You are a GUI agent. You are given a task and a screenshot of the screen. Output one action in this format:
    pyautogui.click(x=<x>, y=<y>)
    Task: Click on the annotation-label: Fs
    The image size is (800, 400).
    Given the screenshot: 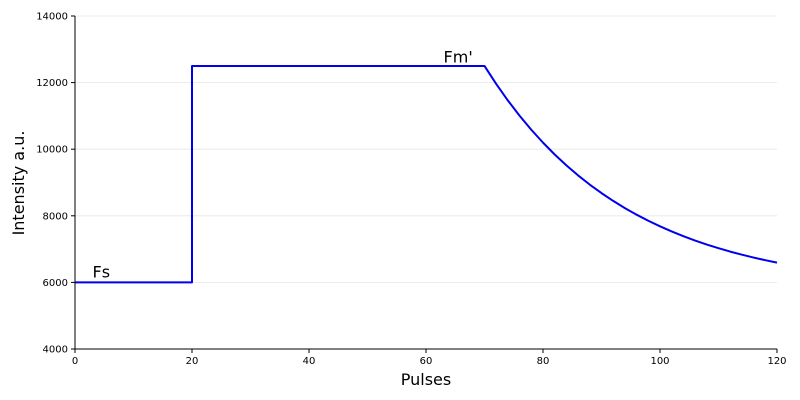 What is the action you would take?
    pyautogui.click(x=102, y=271)
    